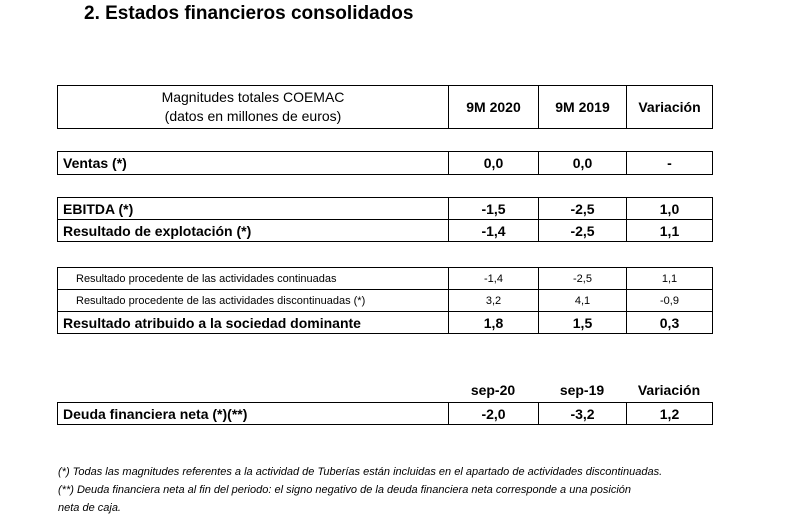 The image size is (792, 528). What do you see at coordinates (669, 390) in the screenshot?
I see `deuda-header-variacion: Variación` at bounding box center [669, 390].